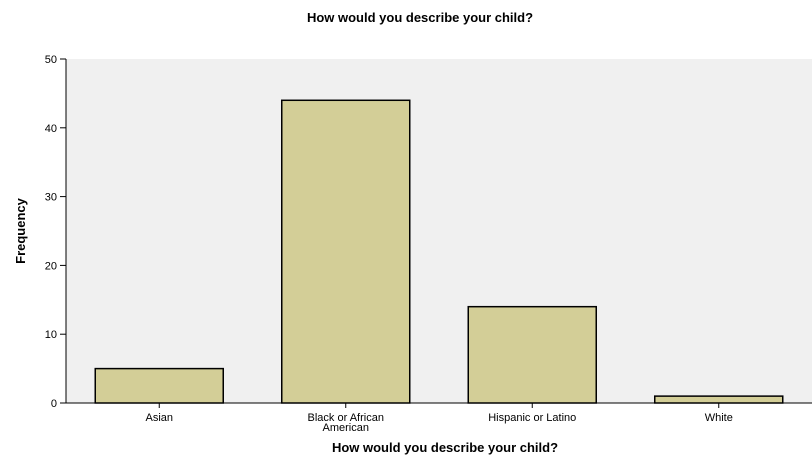 The width and height of the screenshot is (812, 459). What do you see at coordinates (51, 129) in the screenshot?
I see `y-tick-label: 40` at bounding box center [51, 129].